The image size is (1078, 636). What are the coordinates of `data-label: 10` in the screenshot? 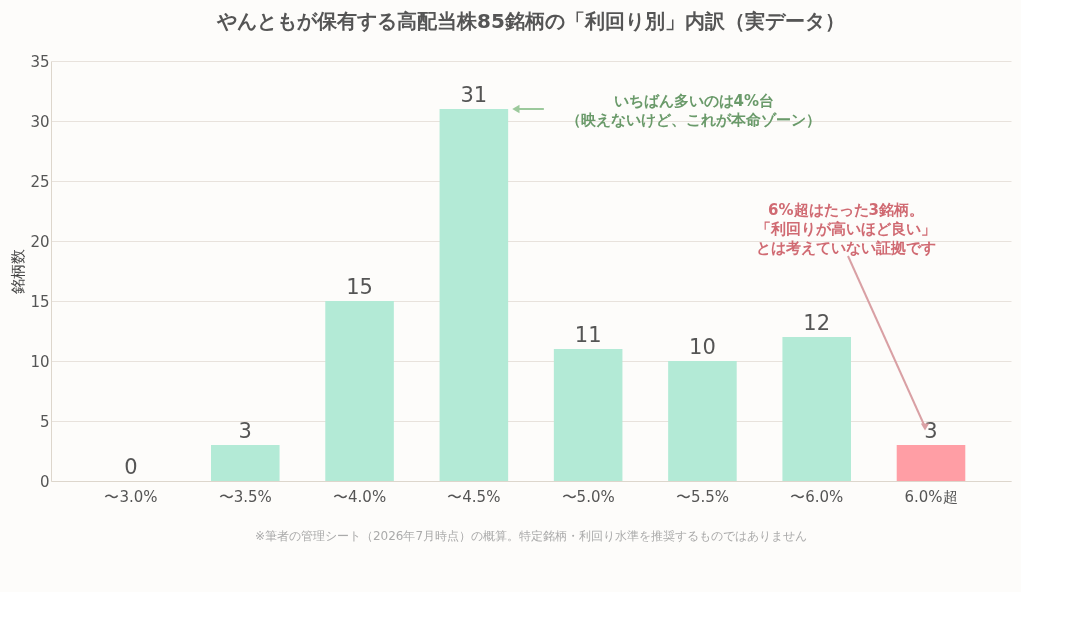 It's located at (702, 347).